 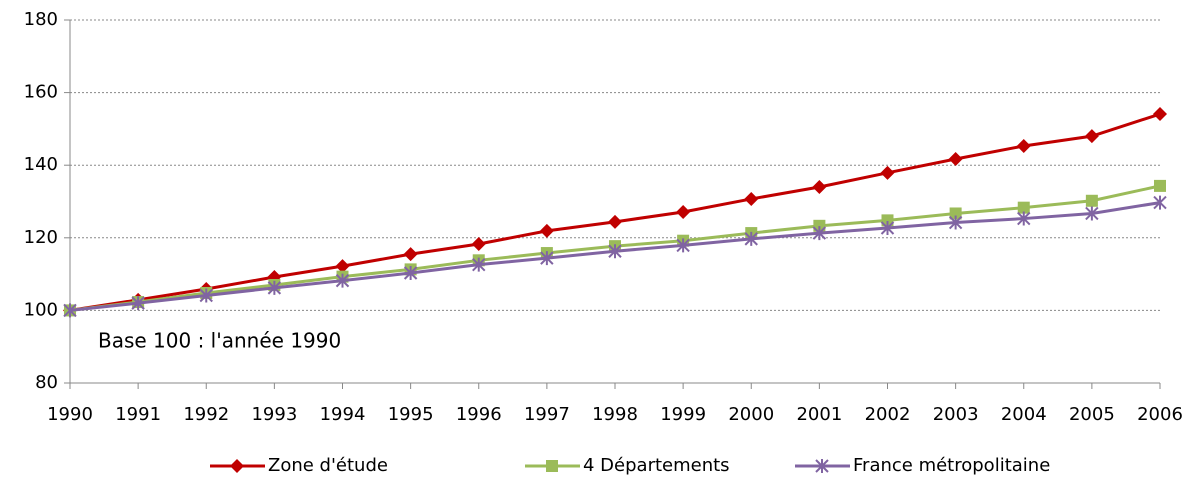 What do you see at coordinates (41, 164) in the screenshot?
I see `y-tick-label: 140` at bounding box center [41, 164].